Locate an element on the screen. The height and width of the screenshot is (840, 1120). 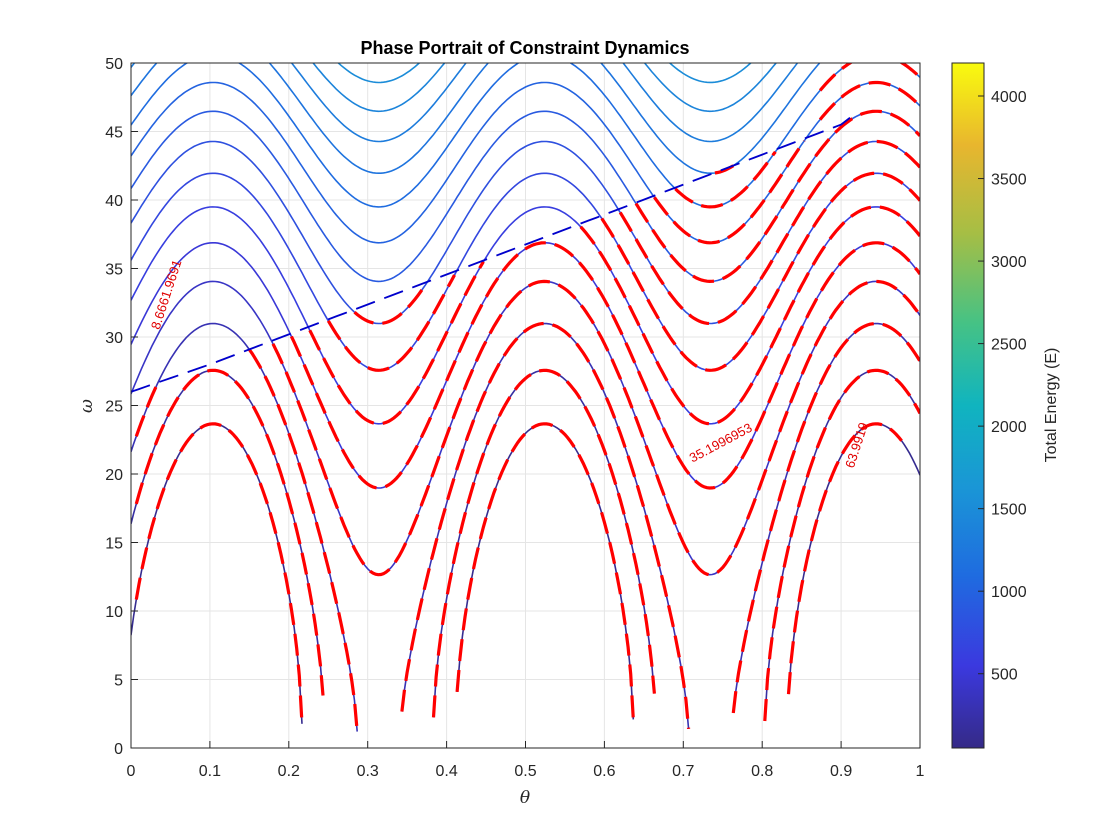
x-tick-label: 0 is located at coordinates (131, 771).